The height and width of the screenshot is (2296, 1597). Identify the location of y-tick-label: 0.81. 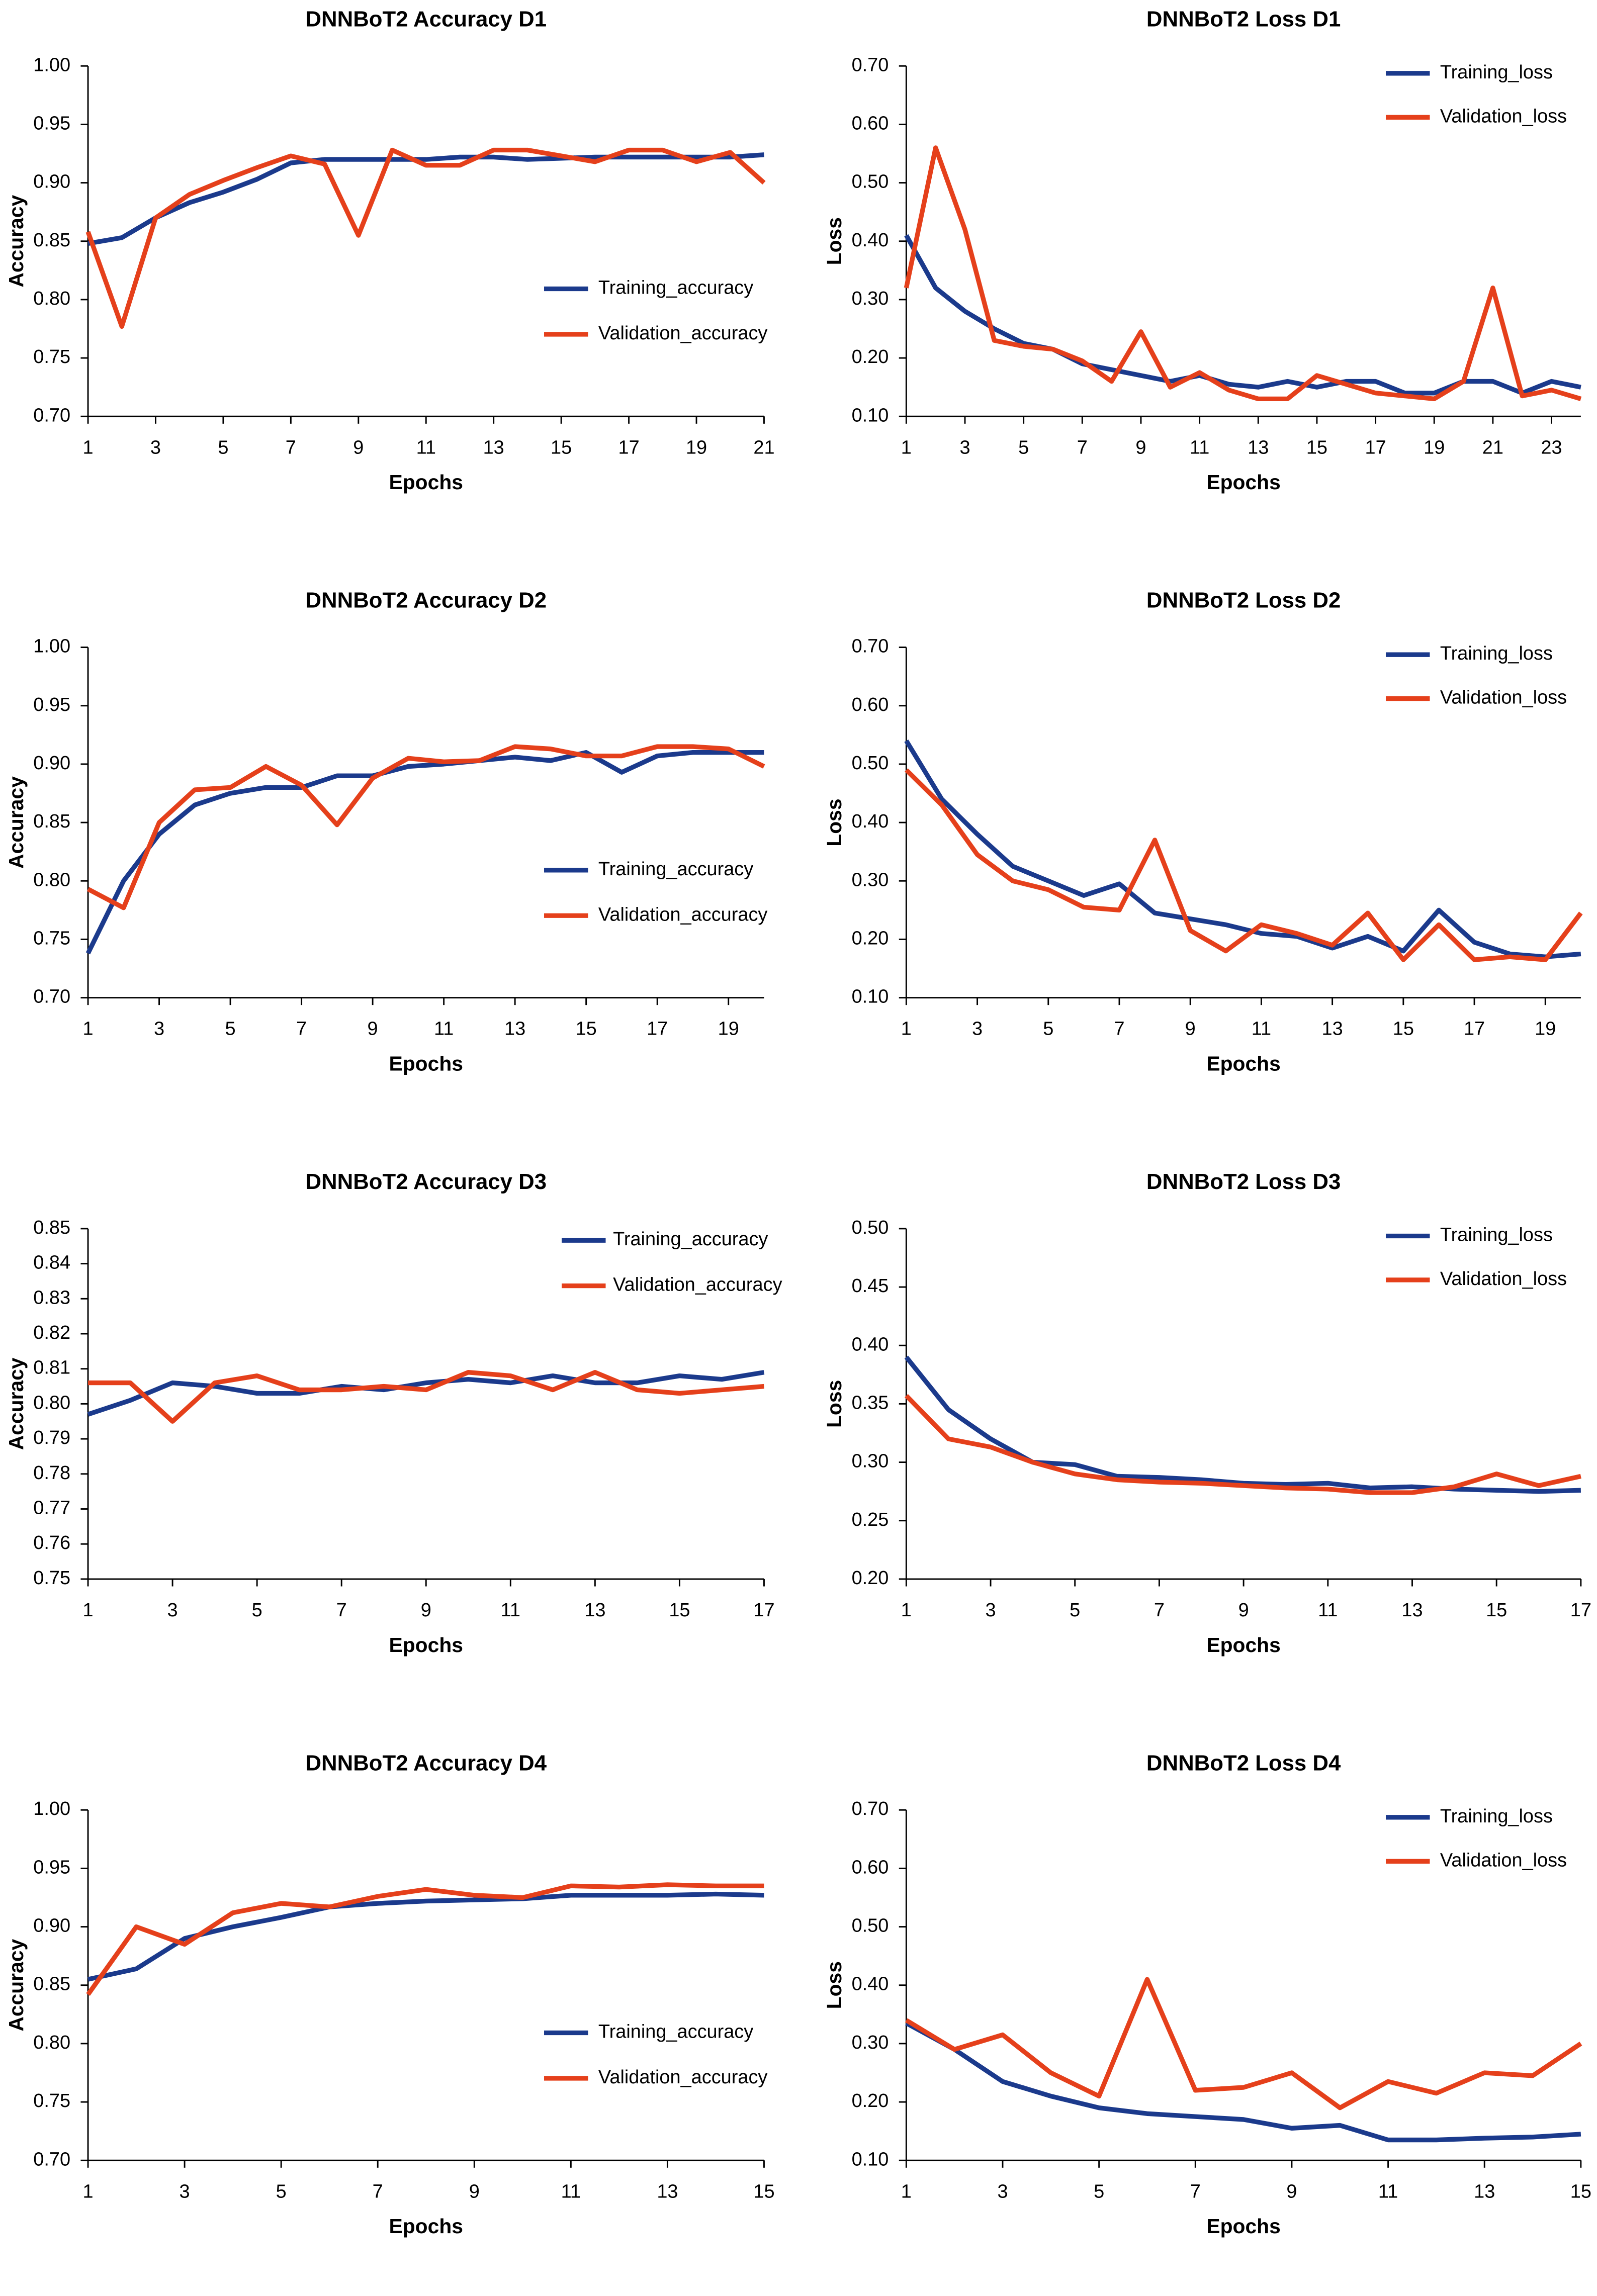
(51, 1368).